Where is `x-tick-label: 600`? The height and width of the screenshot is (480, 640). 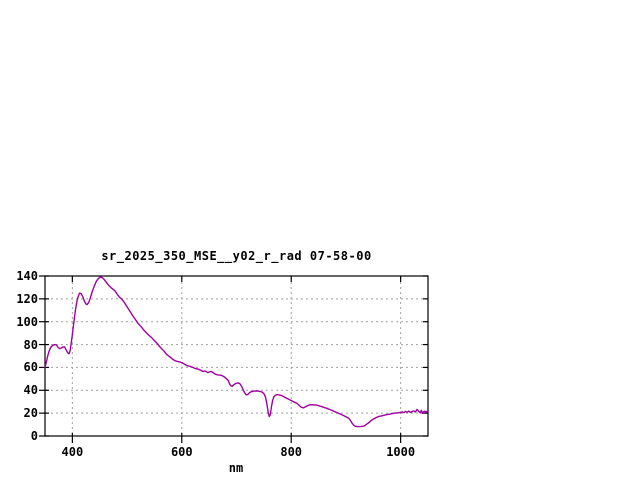 x-tick-label: 600 is located at coordinates (181, 452).